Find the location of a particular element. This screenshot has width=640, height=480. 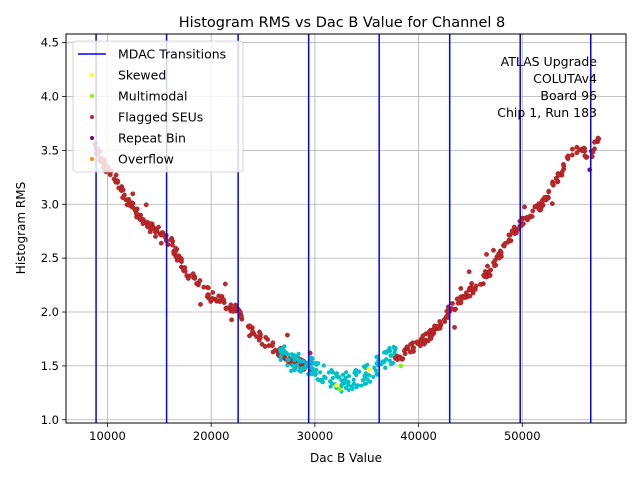

legend-label: Multimodal is located at coordinates (152, 96).